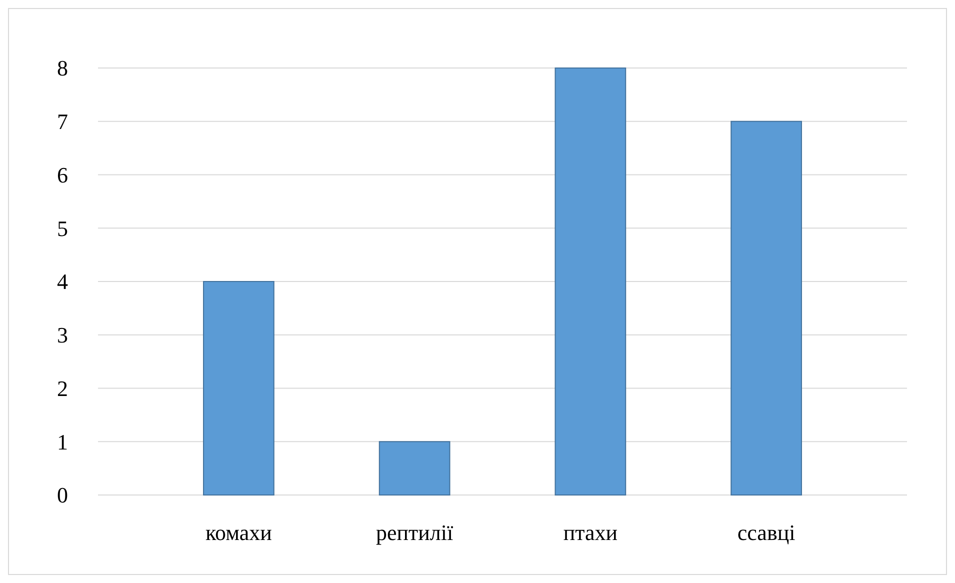 Image resolution: width=955 pixels, height=583 pixels. I want to click on x-tick-label: ссавці, so click(766, 532).